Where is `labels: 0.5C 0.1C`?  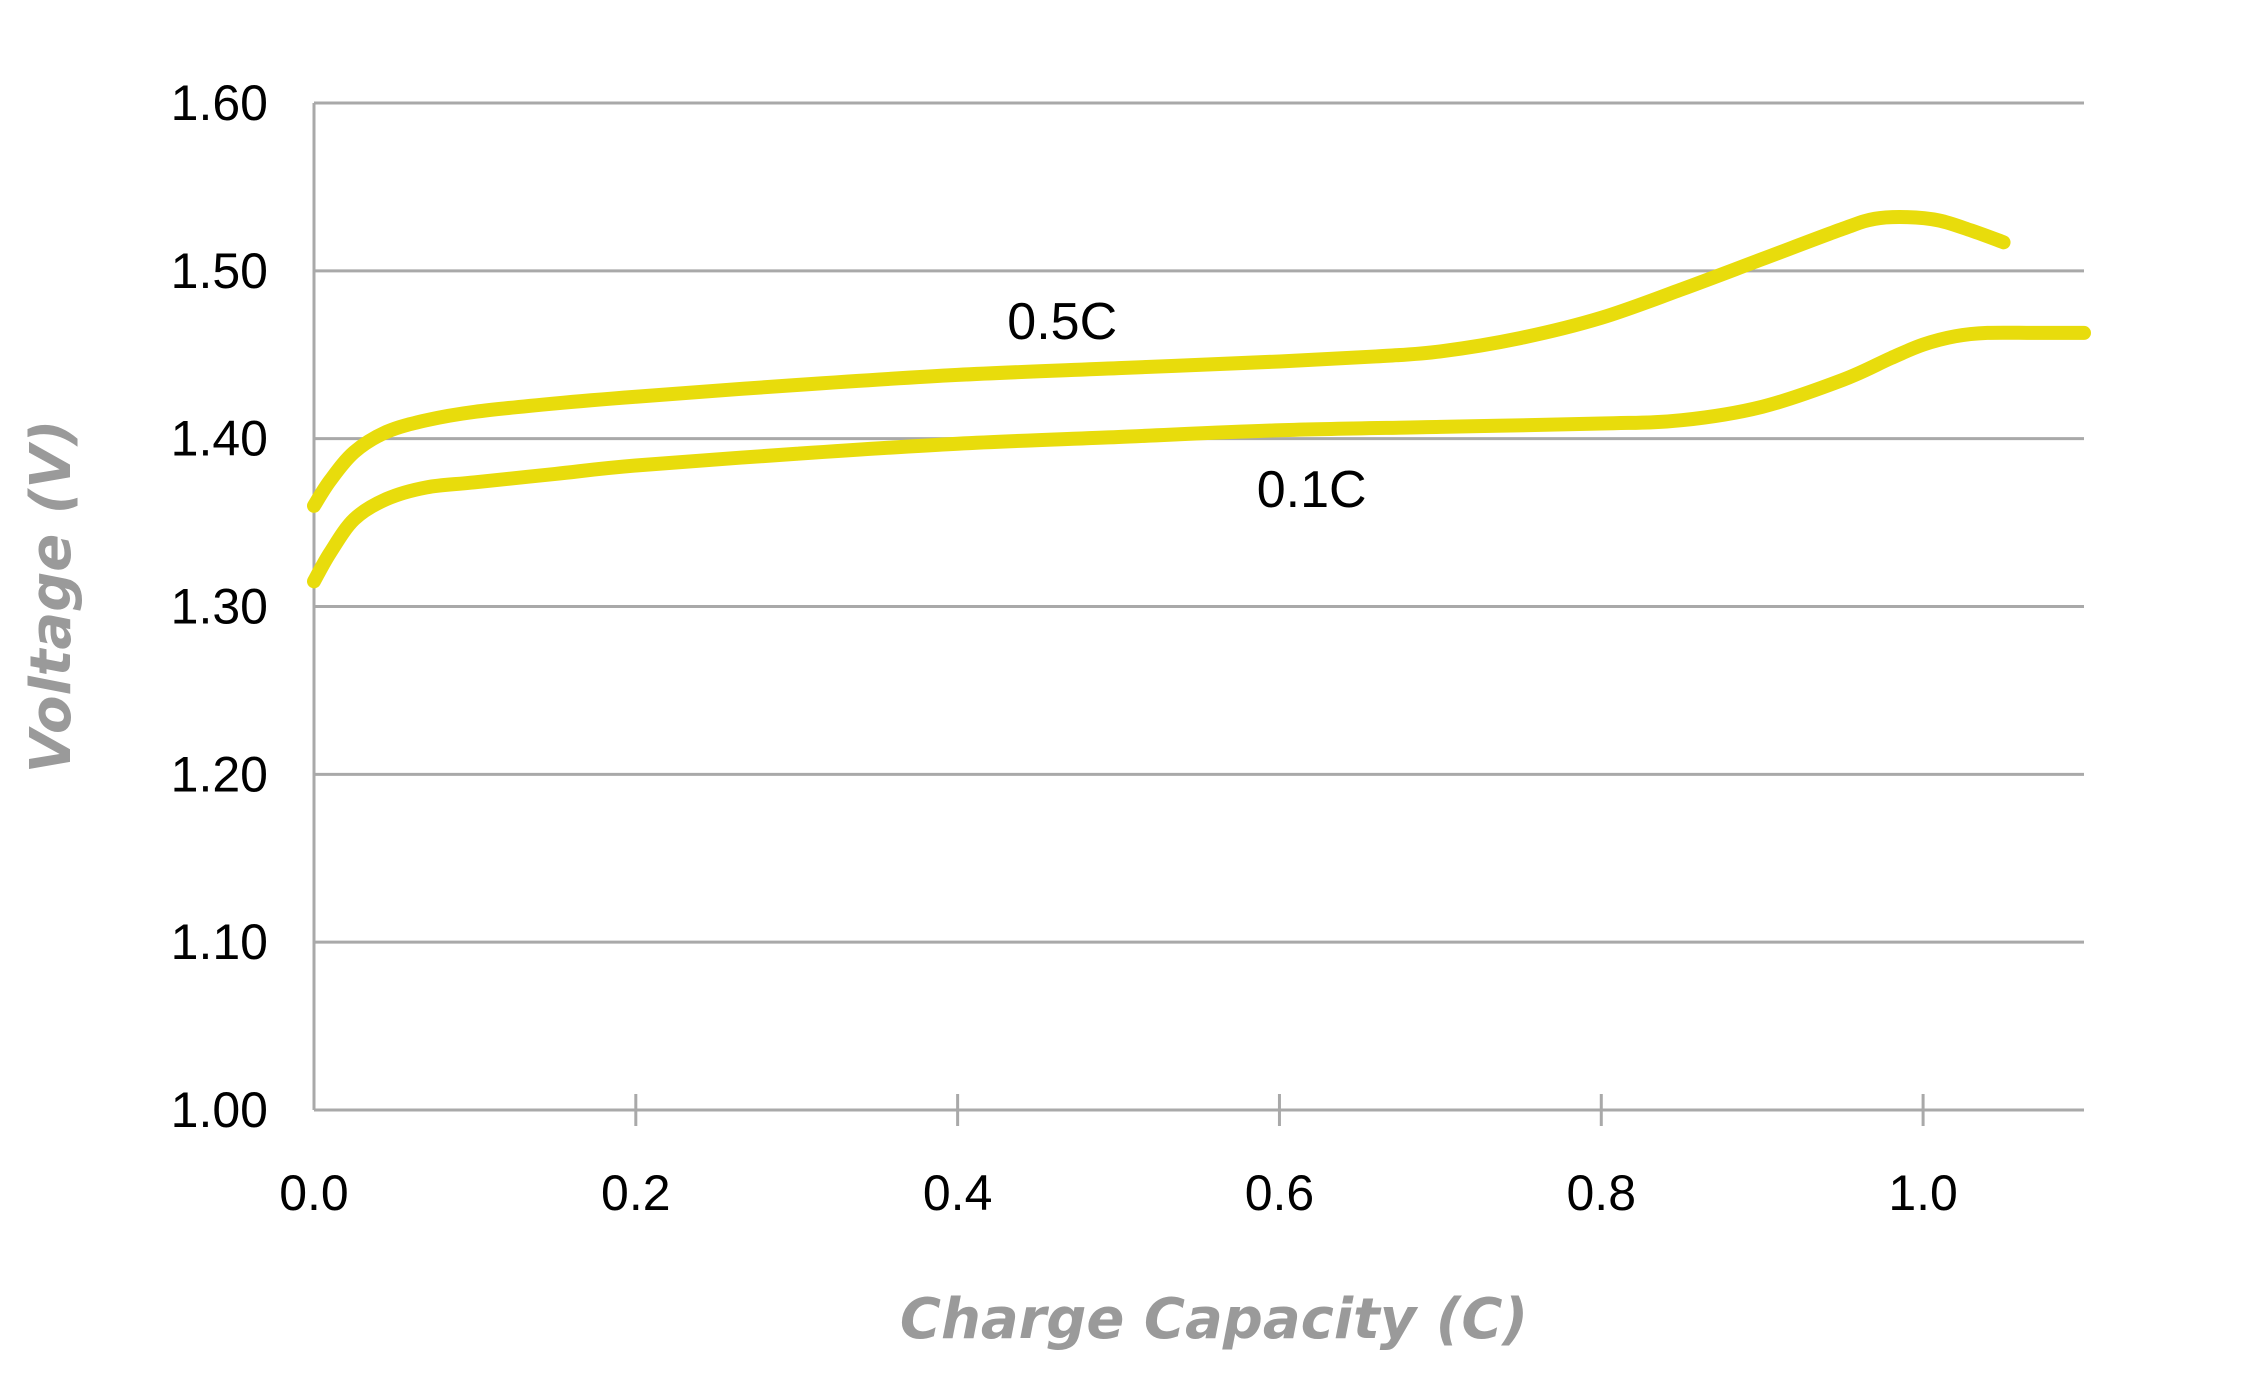
labels: 0.5C 0.1C is located at coordinates (1186, 406).